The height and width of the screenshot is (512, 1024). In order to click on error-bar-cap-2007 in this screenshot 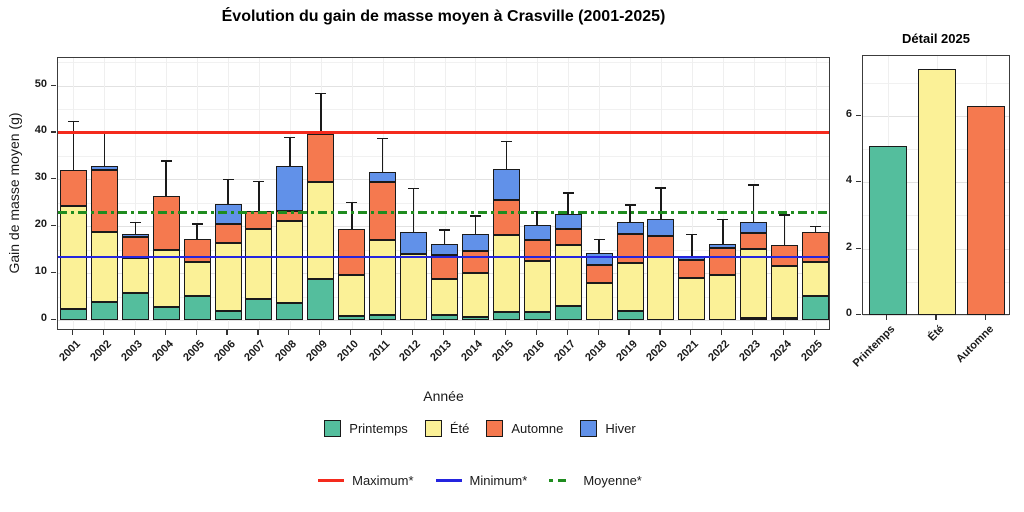, I will do `click(259, 181)`.